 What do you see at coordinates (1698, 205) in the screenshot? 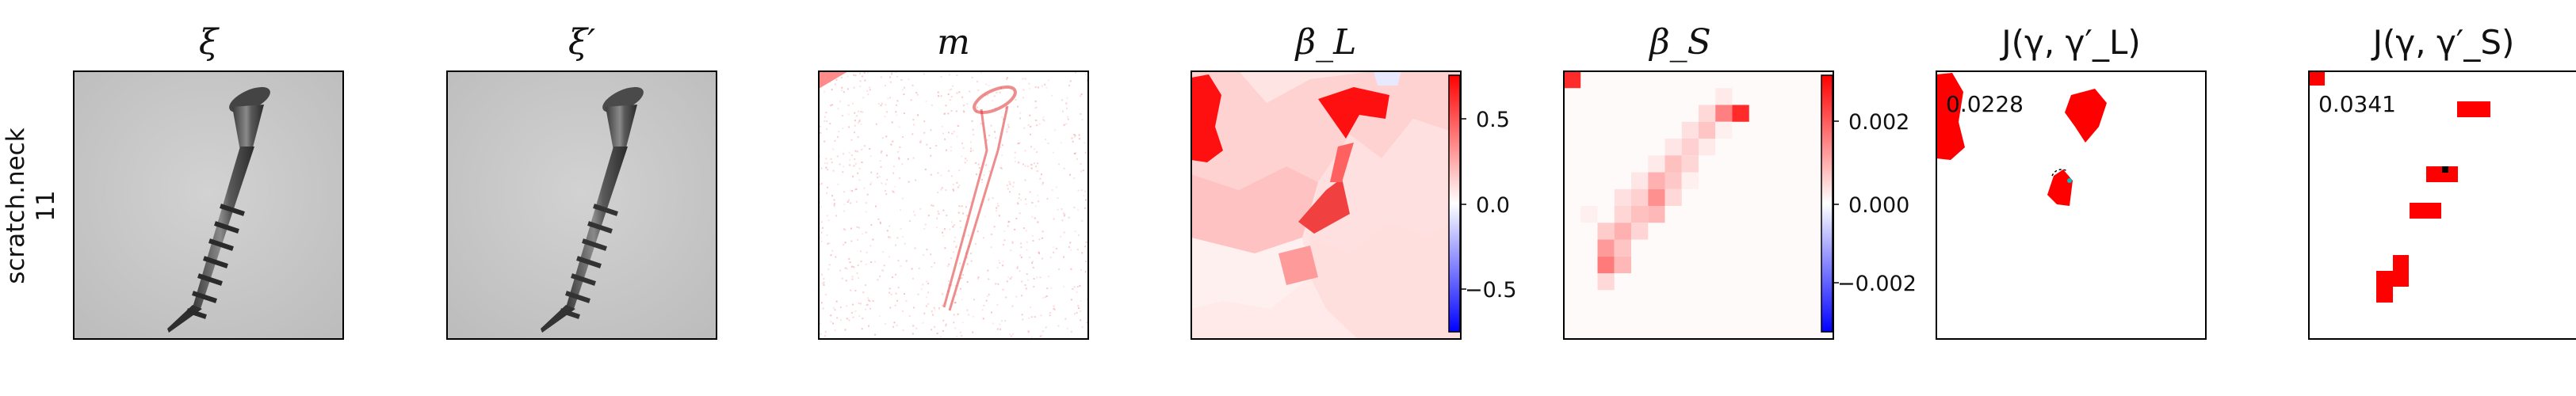
I see `beta-s-heatmap` at bounding box center [1698, 205].